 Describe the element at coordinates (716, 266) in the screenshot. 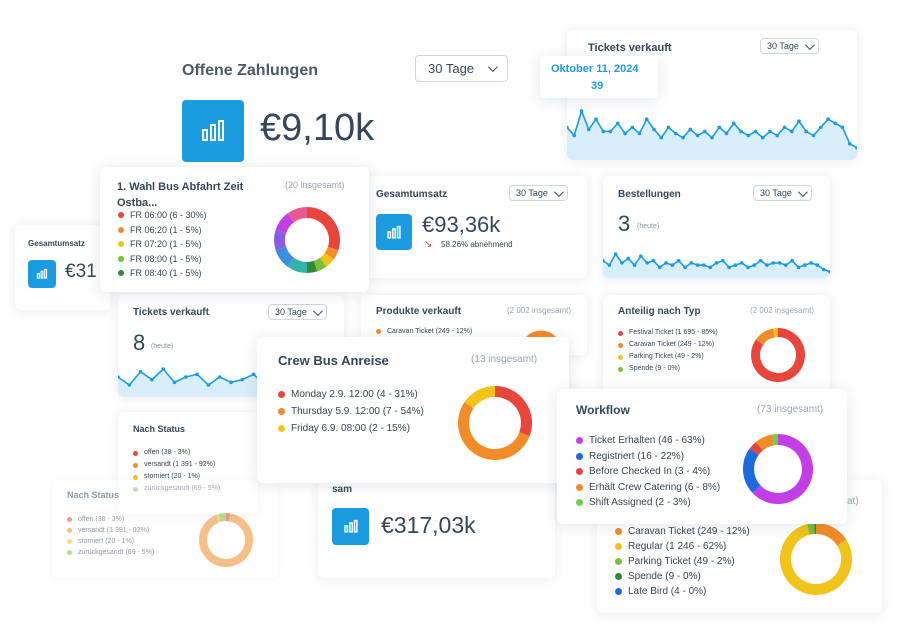

I see `line-area` at that location.